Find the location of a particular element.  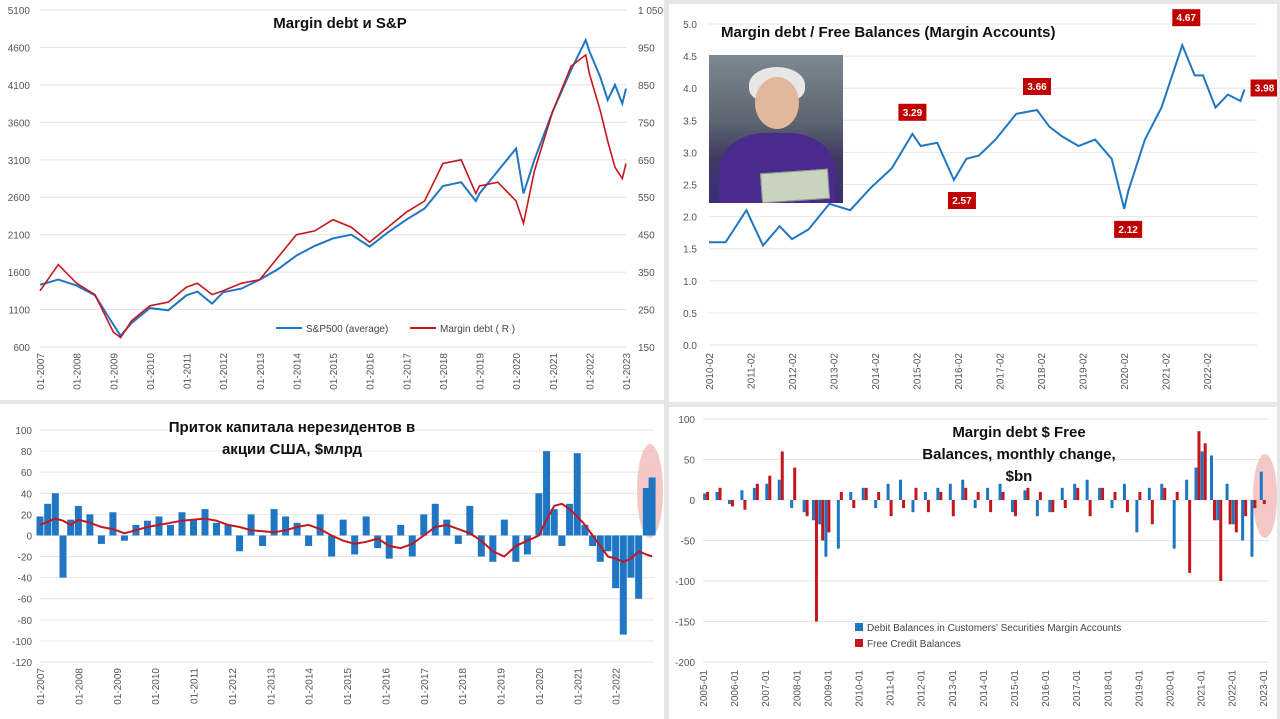

chart-title-line2: Balances, monthly change, is located at coordinates (1018, 454).